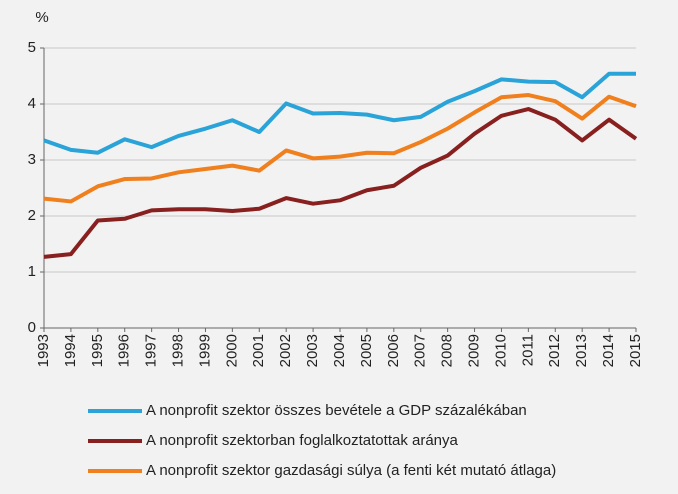 The width and height of the screenshot is (678, 494). What do you see at coordinates (32, 47) in the screenshot?
I see `y-tick-label: 5` at bounding box center [32, 47].